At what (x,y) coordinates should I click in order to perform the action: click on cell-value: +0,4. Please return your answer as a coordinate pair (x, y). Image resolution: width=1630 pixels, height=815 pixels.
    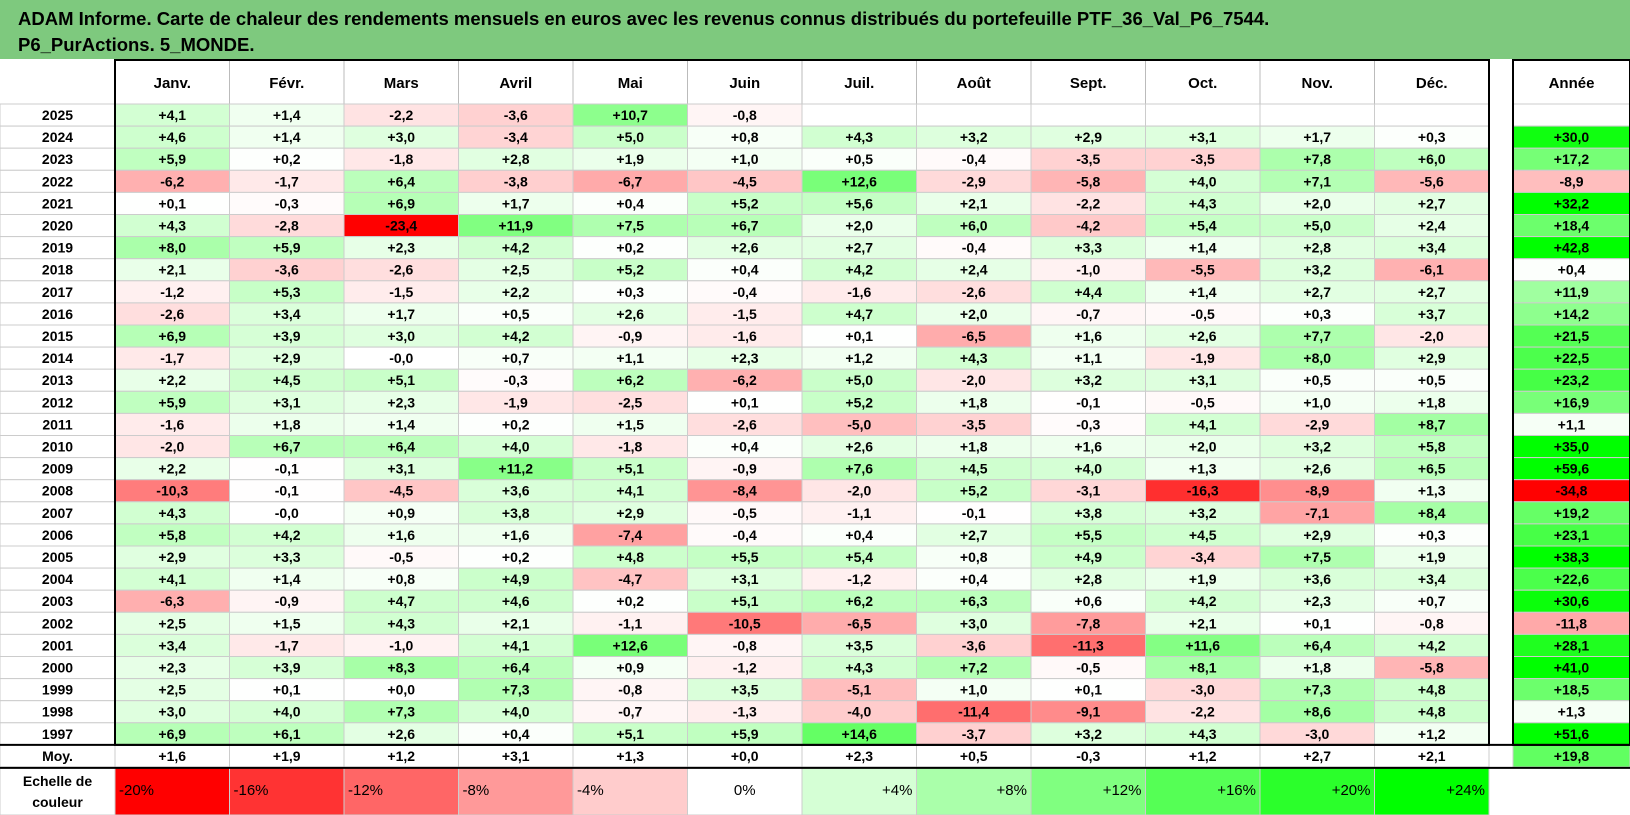
    Looking at the image, I should click on (745, 447).